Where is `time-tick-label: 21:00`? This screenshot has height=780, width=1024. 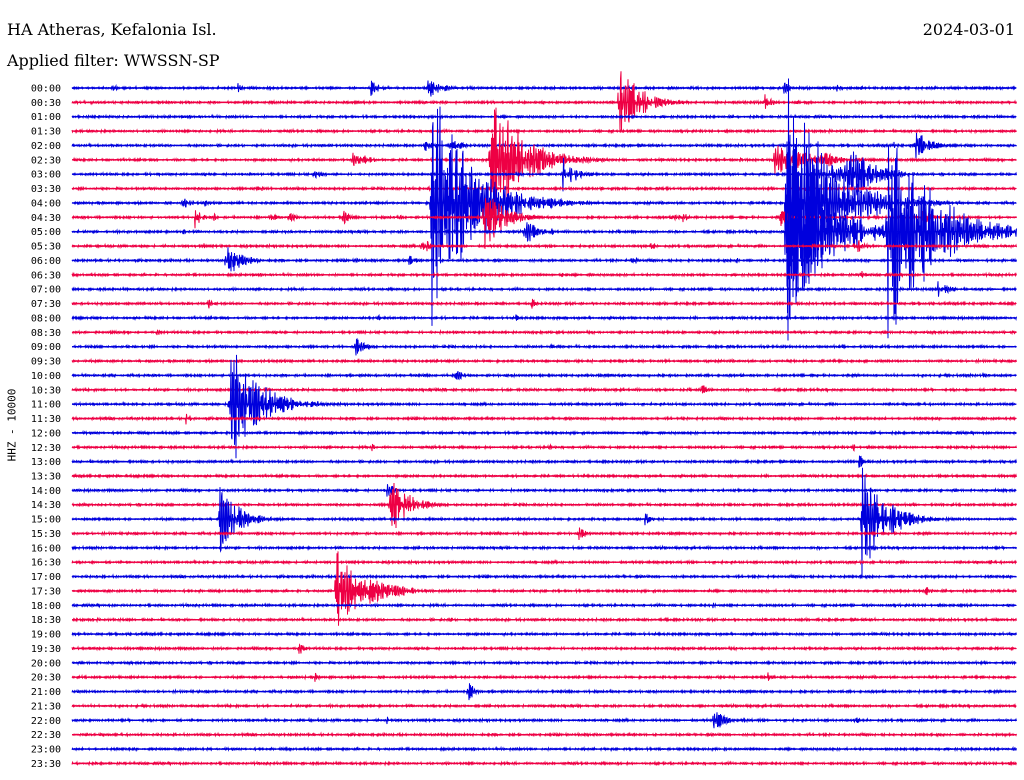
time-tick-label: 21:00 is located at coordinates (46, 692).